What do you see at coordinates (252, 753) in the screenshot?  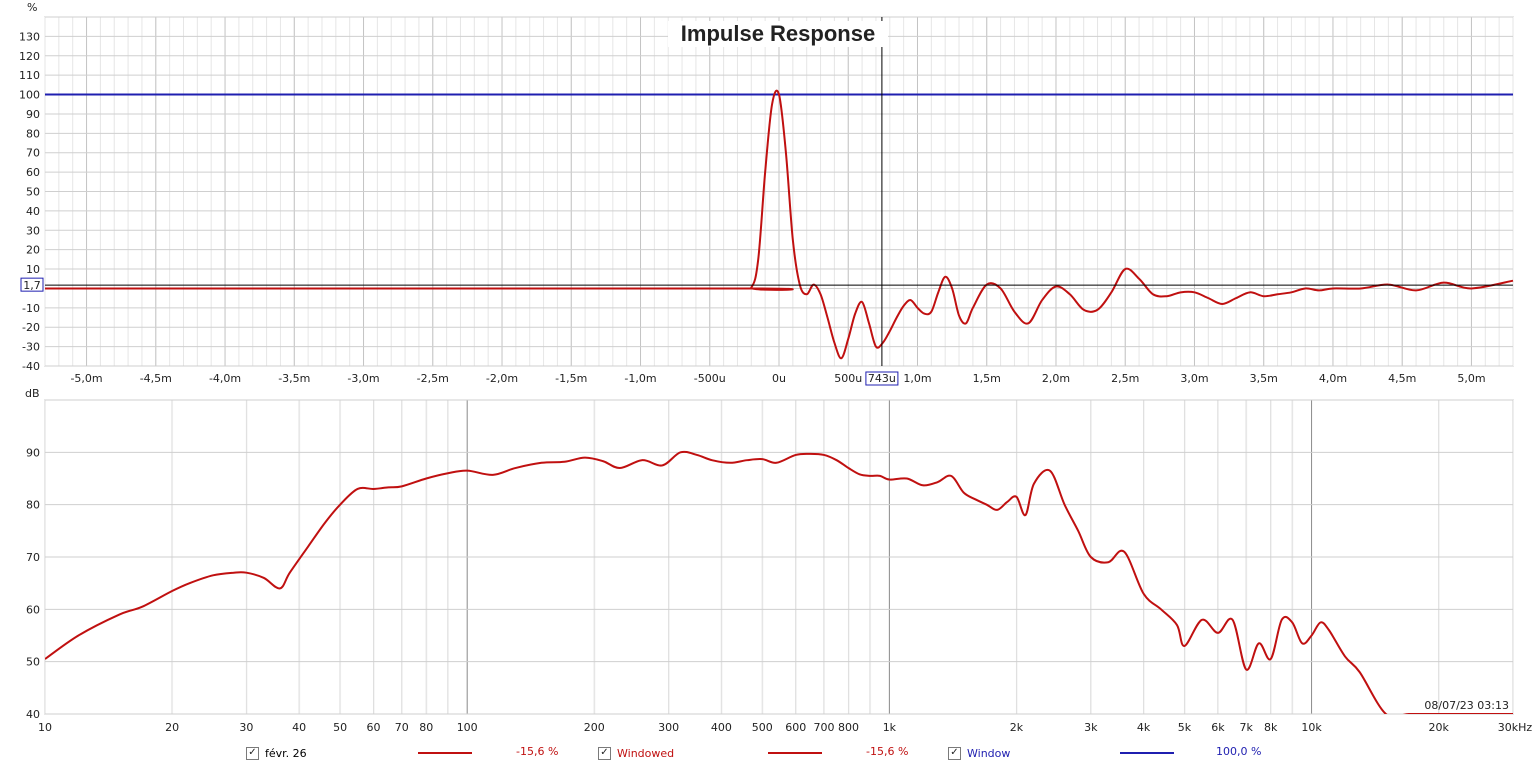 I see `checkbox-fevr26: ✓` at bounding box center [252, 753].